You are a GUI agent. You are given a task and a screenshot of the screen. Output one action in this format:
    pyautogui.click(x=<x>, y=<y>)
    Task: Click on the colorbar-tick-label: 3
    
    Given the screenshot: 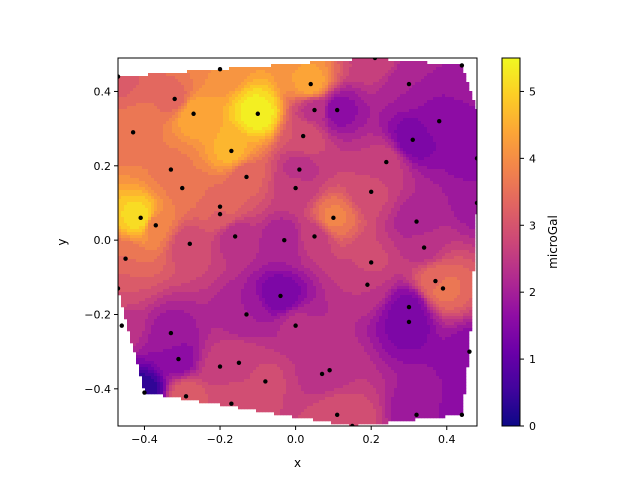 What is the action you would take?
    pyautogui.click(x=532, y=225)
    